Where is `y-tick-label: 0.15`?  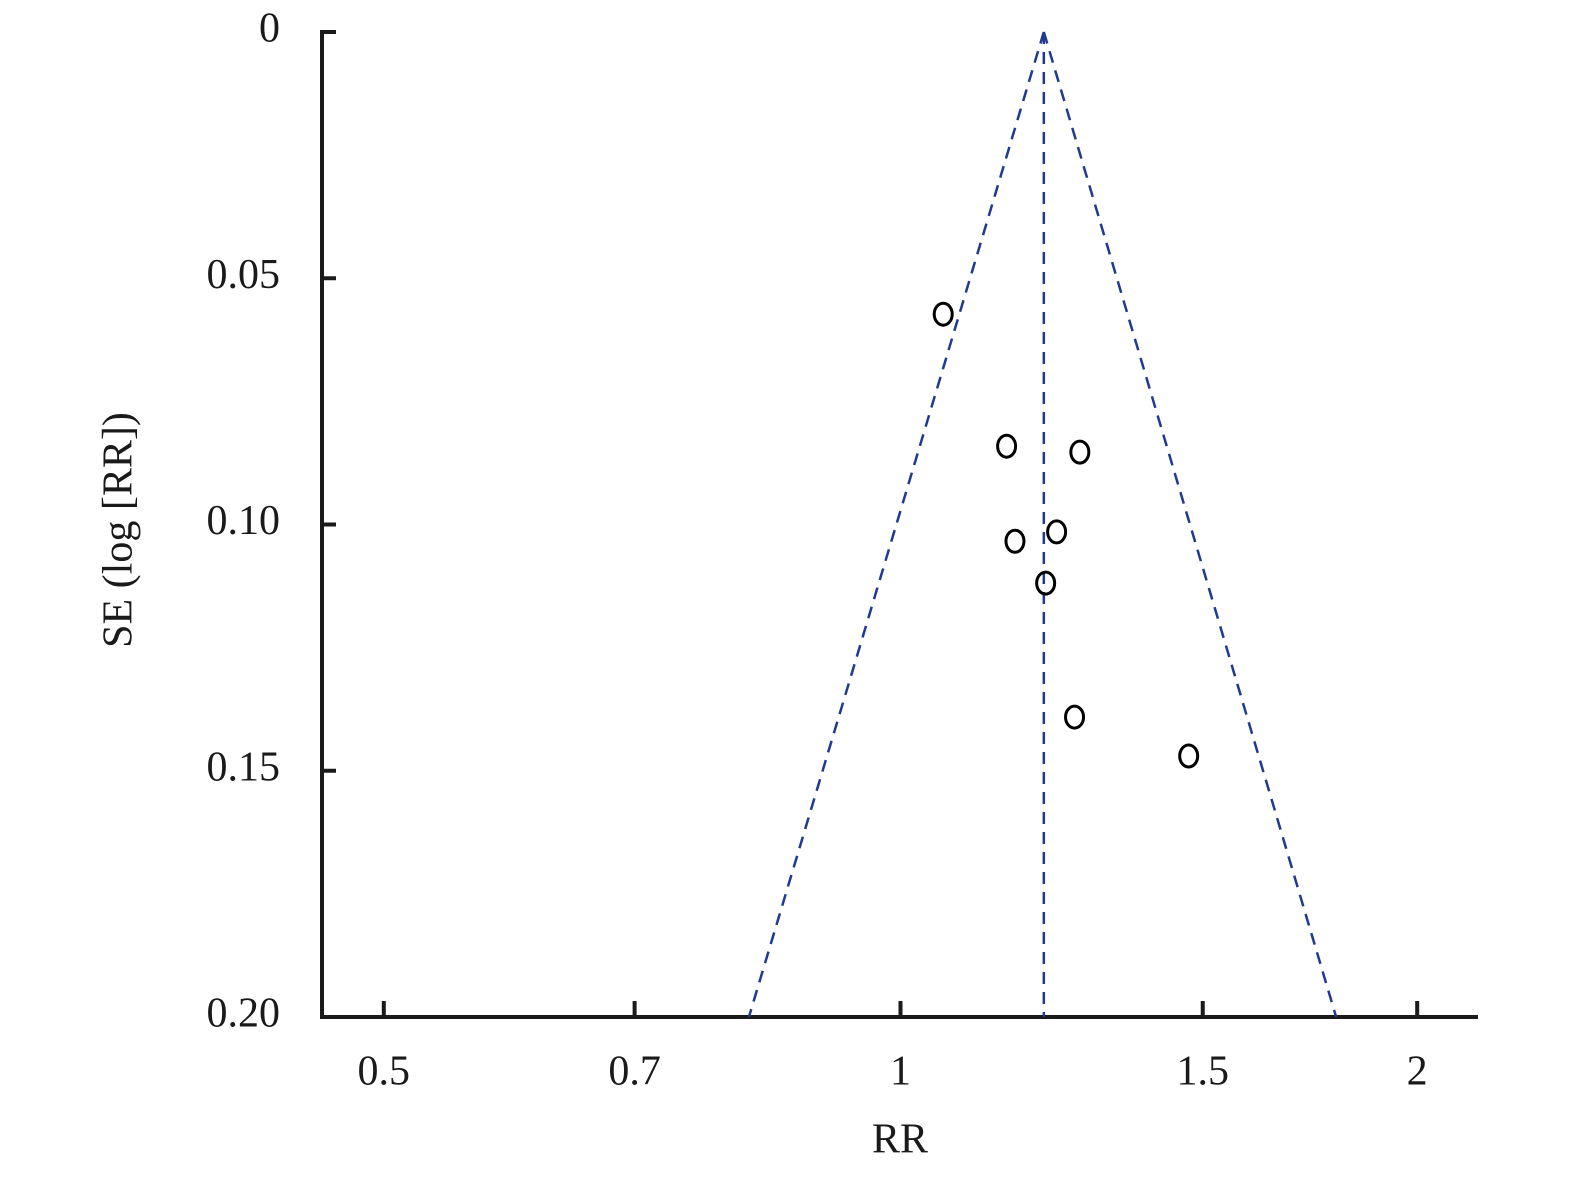 y-tick-label: 0.15 is located at coordinates (244, 767).